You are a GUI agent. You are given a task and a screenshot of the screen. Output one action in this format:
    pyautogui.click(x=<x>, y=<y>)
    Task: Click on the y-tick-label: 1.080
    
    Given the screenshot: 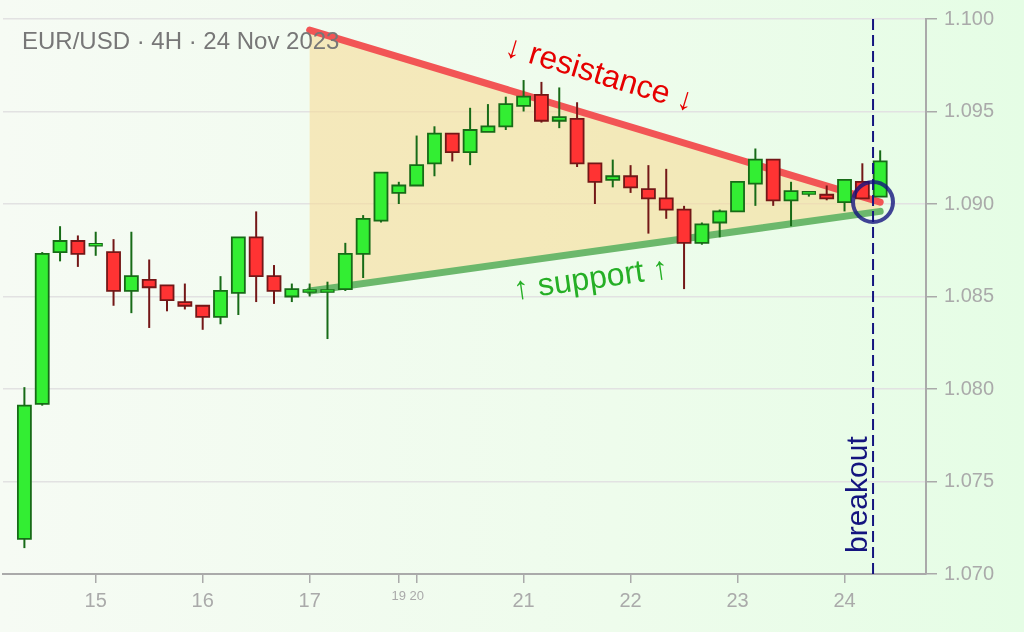 What is the action you would take?
    pyautogui.click(x=969, y=387)
    